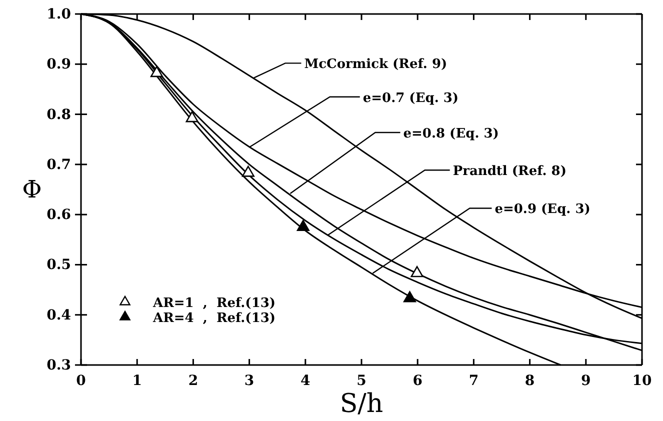 This screenshot has width=663, height=421. I want to click on y-axis-title: Φ, so click(32, 190).